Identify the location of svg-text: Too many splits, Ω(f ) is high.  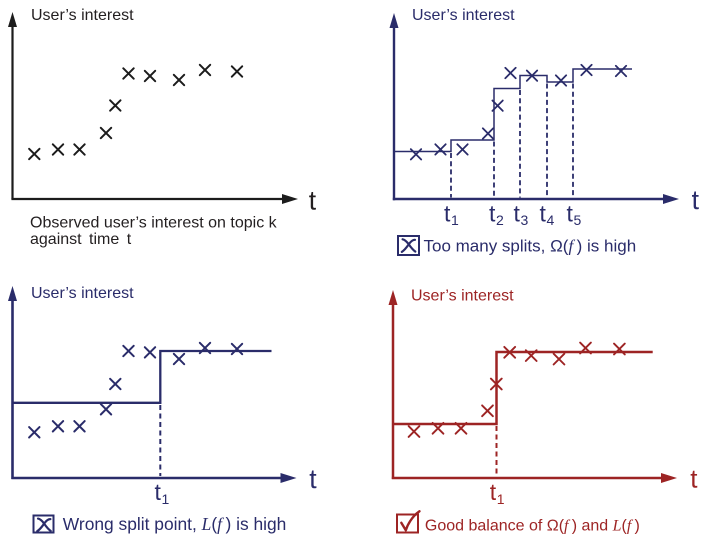
(530, 246).